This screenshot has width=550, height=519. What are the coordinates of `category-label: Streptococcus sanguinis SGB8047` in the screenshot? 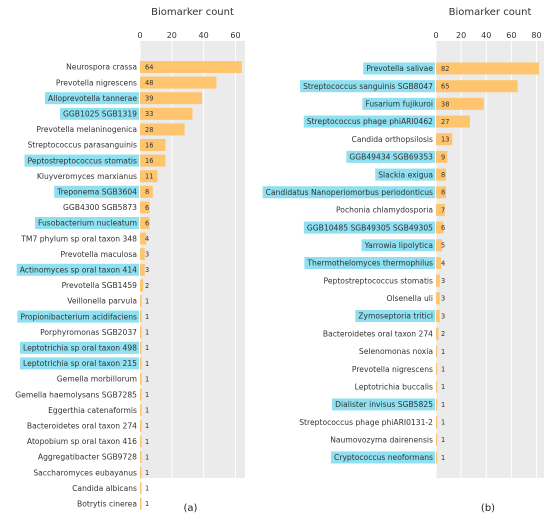 It's located at (368, 86).